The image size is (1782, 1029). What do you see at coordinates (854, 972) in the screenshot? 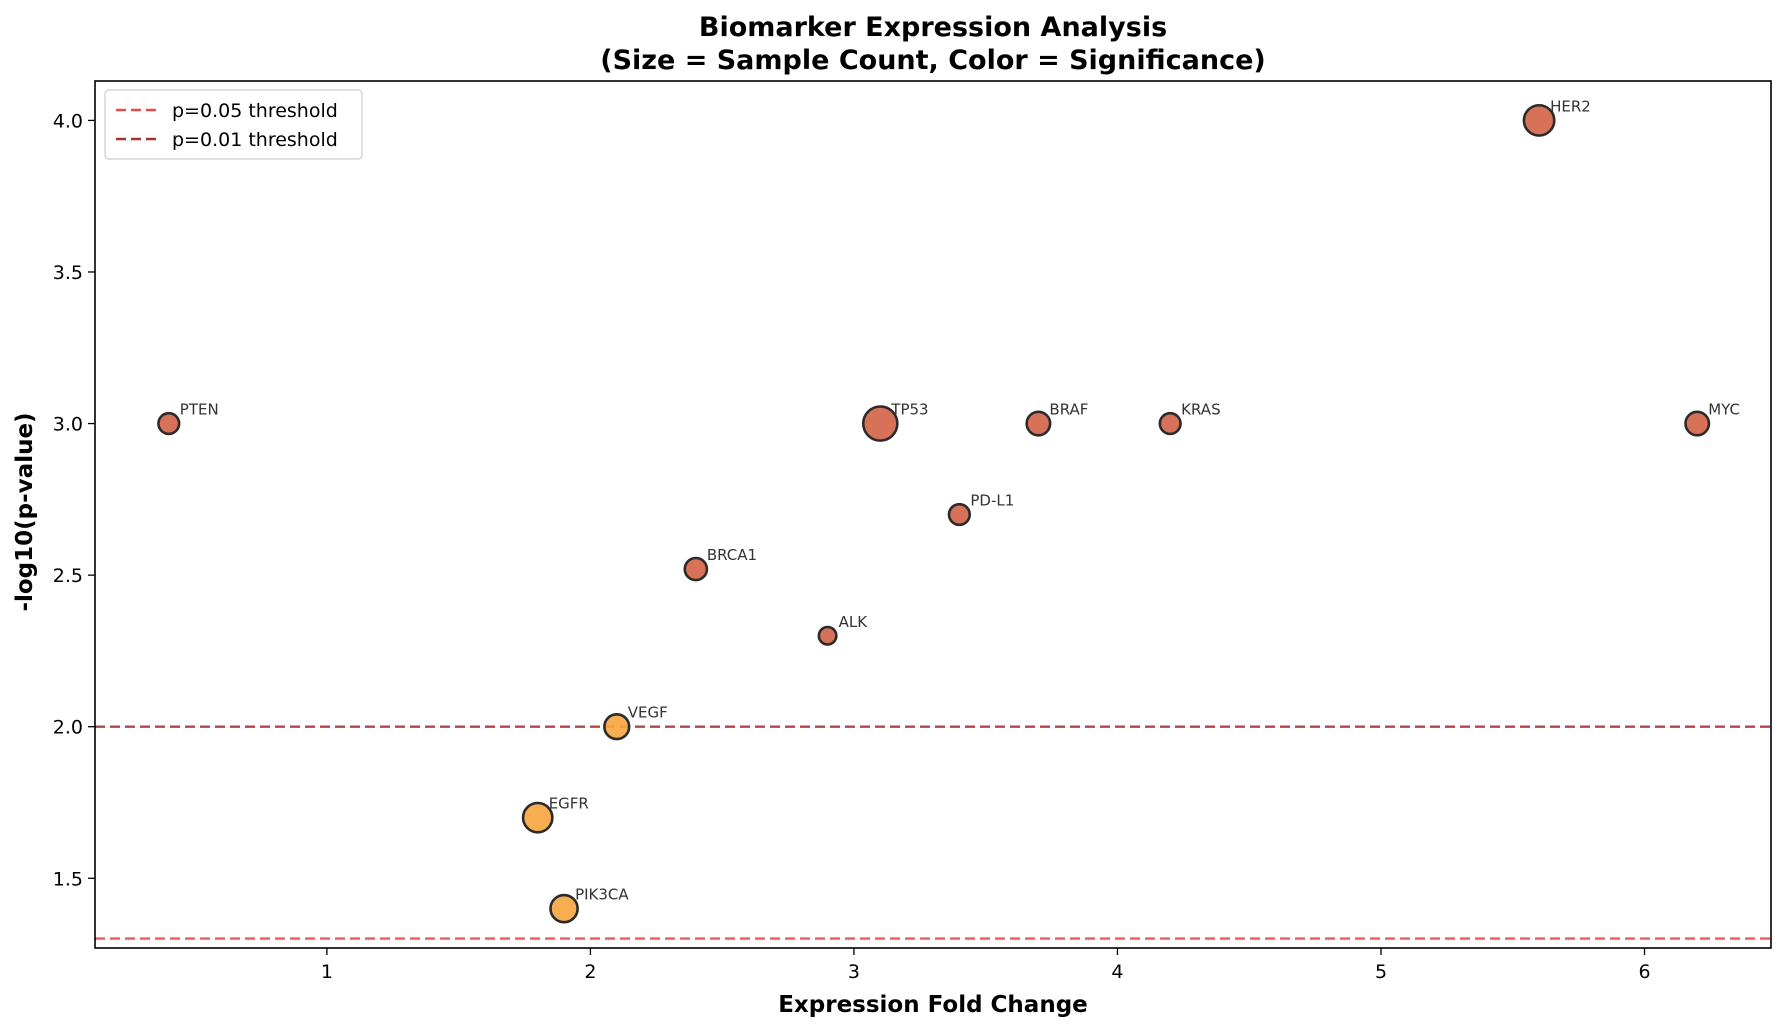
I see `x-tick-label: 3` at bounding box center [854, 972].